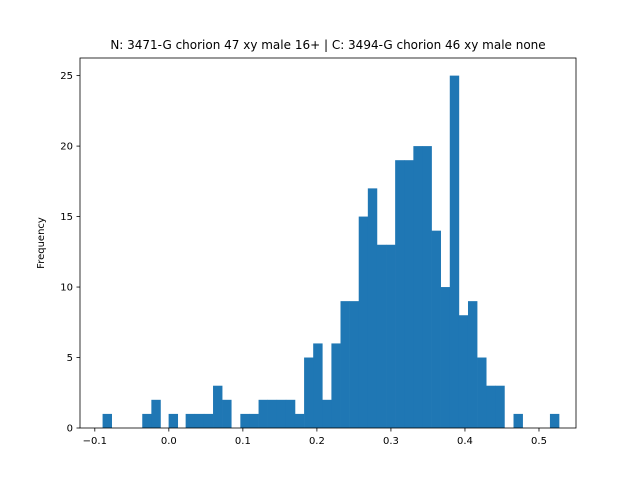 This screenshot has height=480, width=640. I want to click on y-tick-label: 25, so click(66, 76).